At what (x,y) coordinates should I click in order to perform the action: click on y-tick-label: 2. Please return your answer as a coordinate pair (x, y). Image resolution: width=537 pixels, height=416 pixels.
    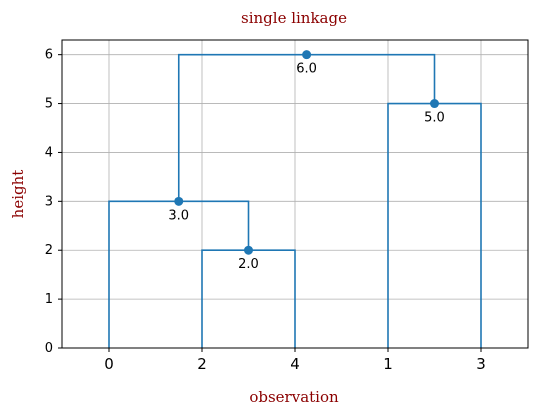
    Looking at the image, I should click on (49, 250).